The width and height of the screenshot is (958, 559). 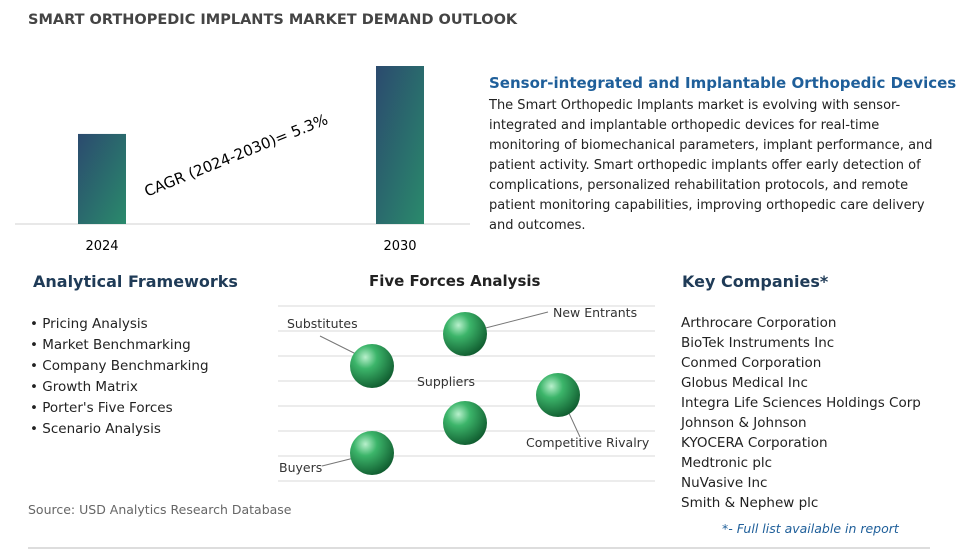 What do you see at coordinates (744, 423) in the screenshot?
I see `item-text: Johnson & Johnson` at bounding box center [744, 423].